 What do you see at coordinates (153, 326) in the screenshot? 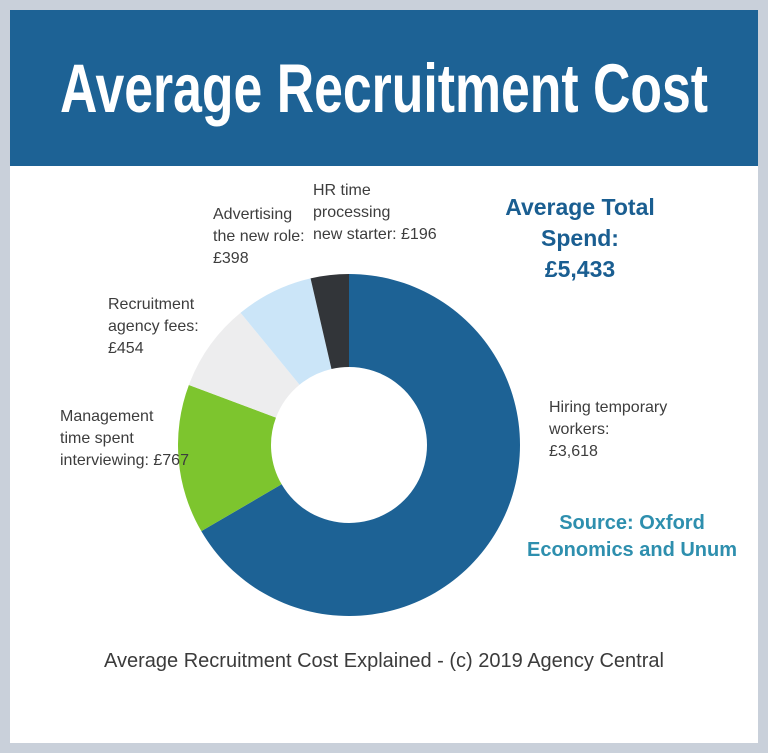
I see `label-recruitment-agency-fees: Recruitment agency fees: £454` at bounding box center [153, 326].